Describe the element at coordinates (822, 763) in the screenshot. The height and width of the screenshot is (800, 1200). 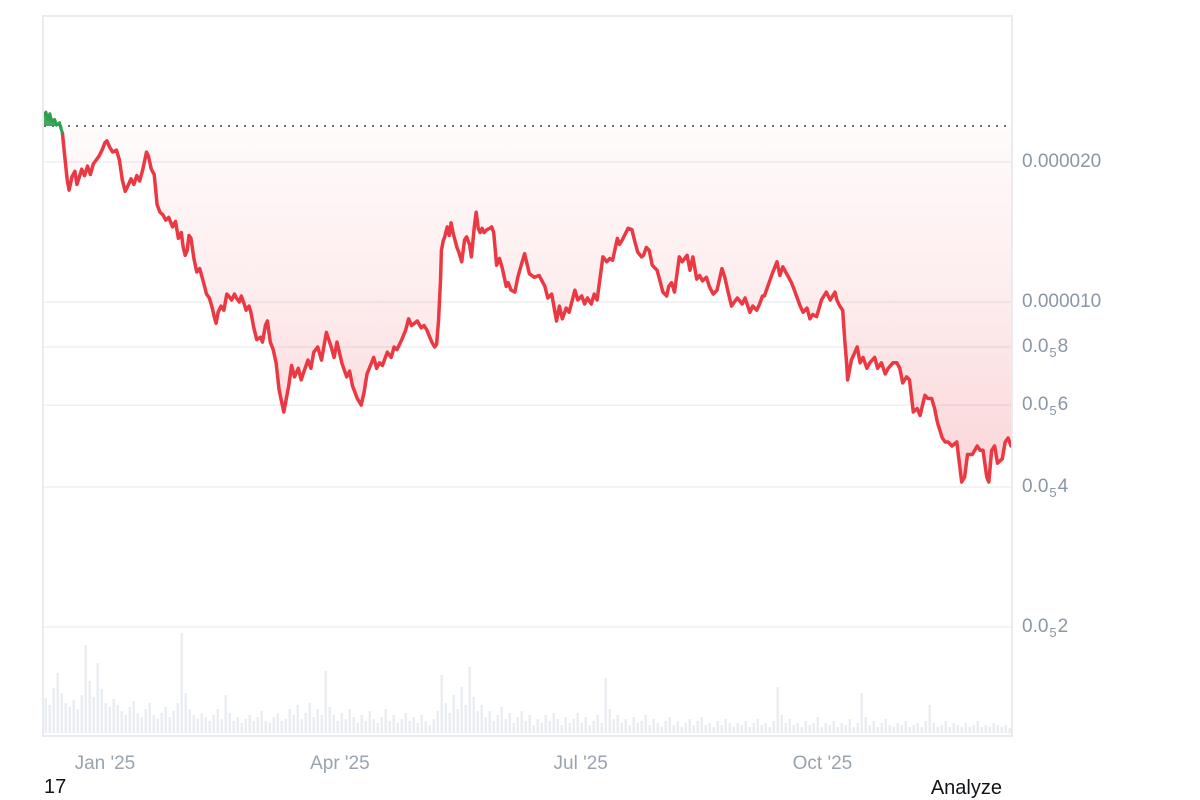
I see `x-axis-label: Oct '25` at that location.